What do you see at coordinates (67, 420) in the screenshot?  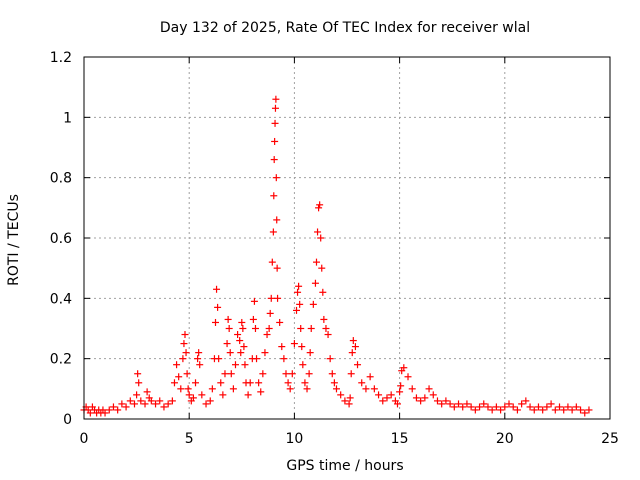 I see `y-tick-label: 0` at bounding box center [67, 420].